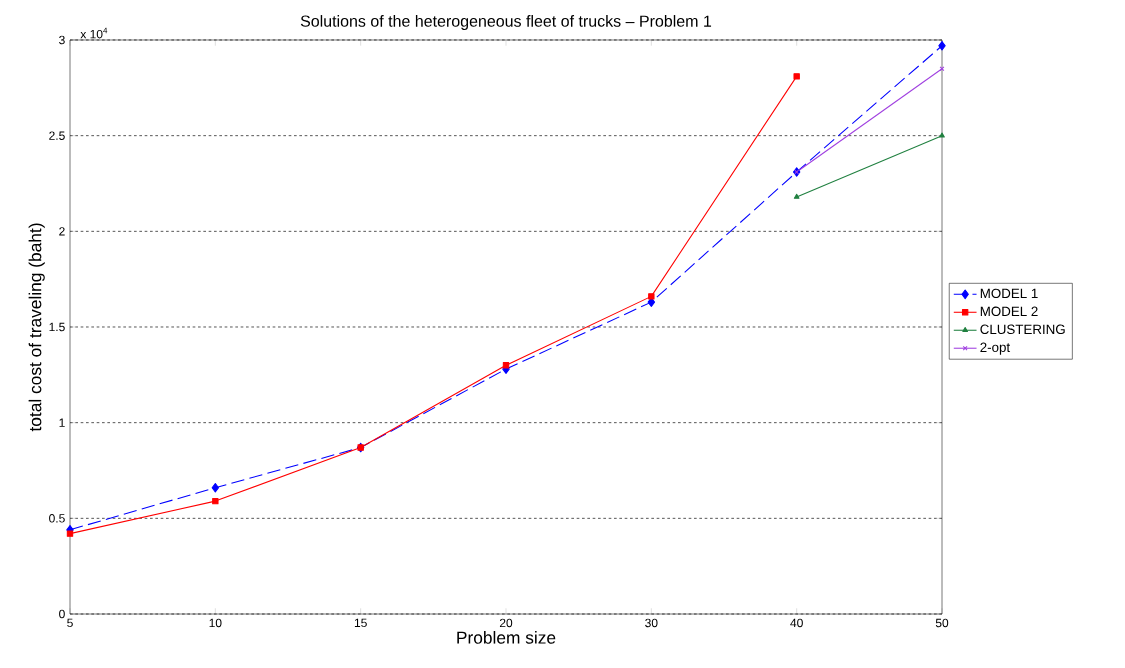  Describe the element at coordinates (36, 327) in the screenshot. I see `y-axis-title: total cost of traveling (baht)` at that location.